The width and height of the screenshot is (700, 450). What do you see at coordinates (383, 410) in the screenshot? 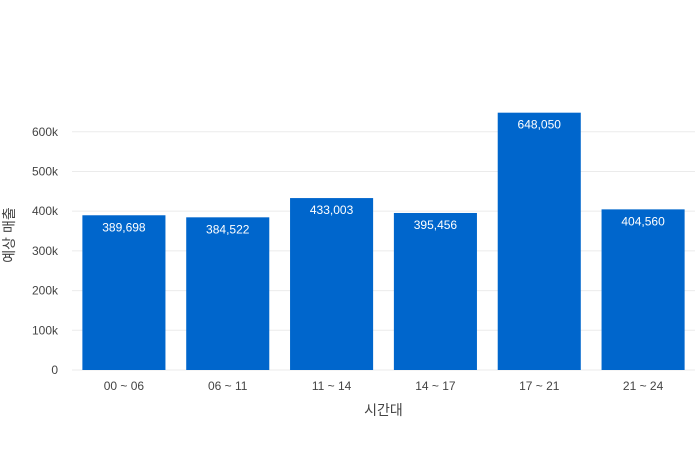
I see `x-axis-title: 시간대` at bounding box center [383, 410].